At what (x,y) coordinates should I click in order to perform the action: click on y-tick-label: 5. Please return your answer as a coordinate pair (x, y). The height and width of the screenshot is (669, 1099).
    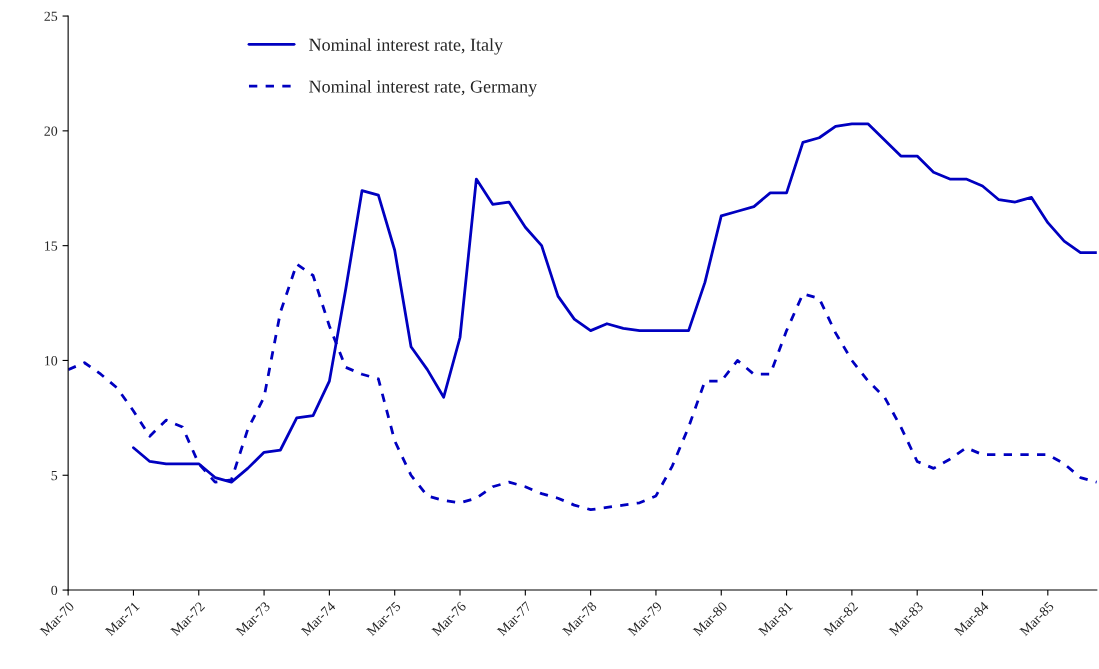
    Looking at the image, I should click on (54, 475).